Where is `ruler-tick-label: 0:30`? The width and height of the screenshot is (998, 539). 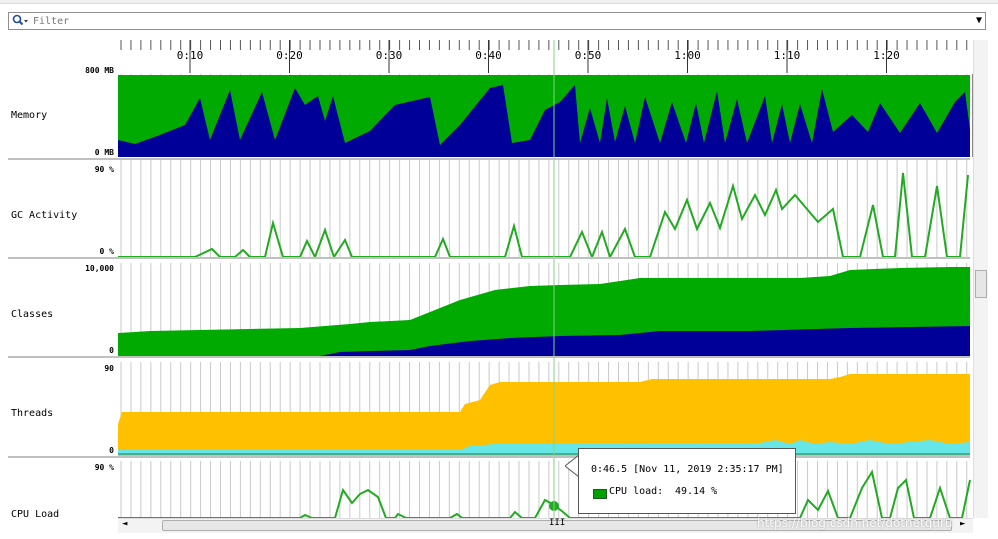
ruler-tick-label: 0:30 is located at coordinates (389, 55).